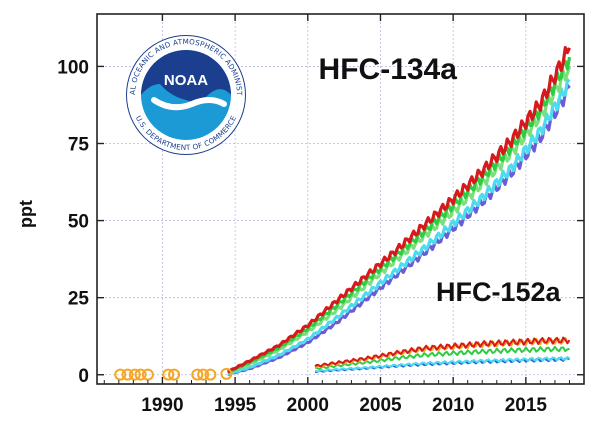 The height and width of the screenshot is (421, 600). Describe the element at coordinates (79, 299) in the screenshot. I see `y-tick-label: 25` at that location.